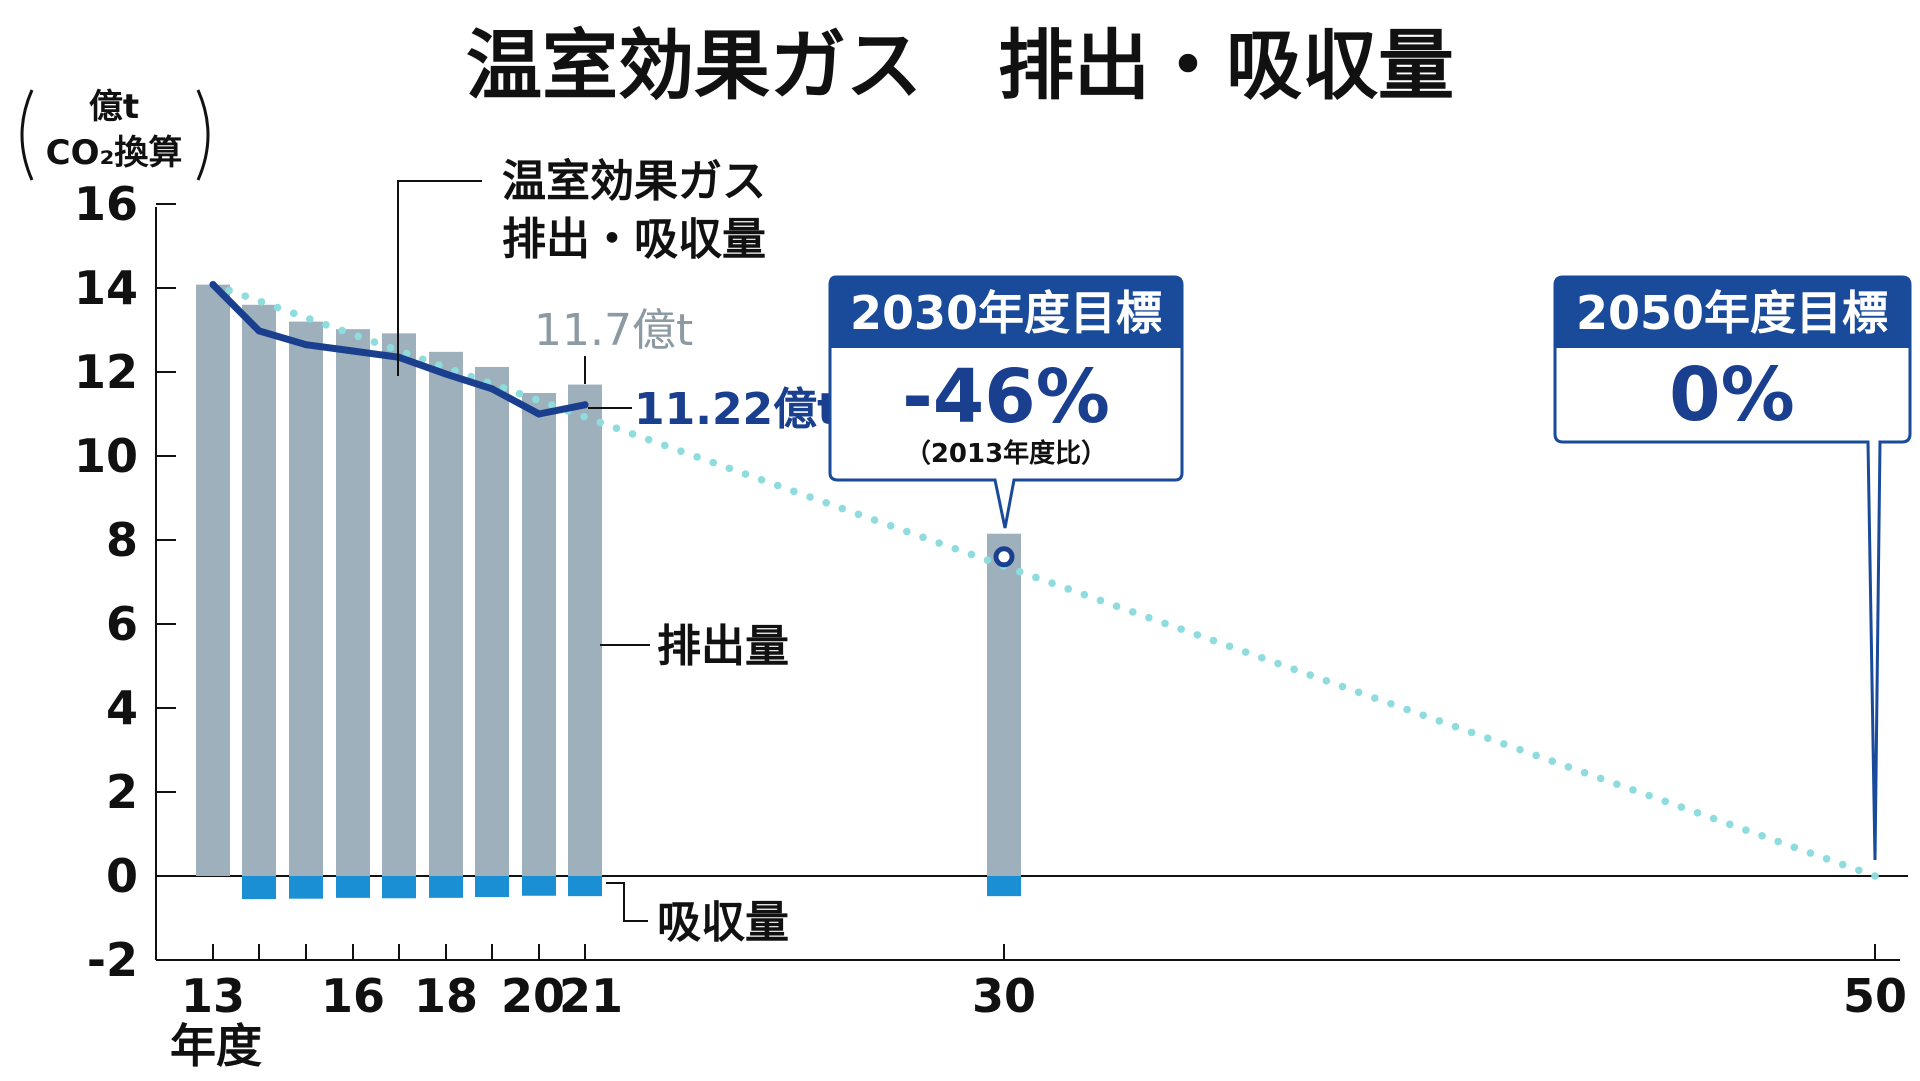 Image resolution: width=1920 pixels, height=1081 pixels. What do you see at coordinates (1732, 568) in the screenshot?
I see `target-2050-callout: 2050年度目標 0%` at bounding box center [1732, 568].